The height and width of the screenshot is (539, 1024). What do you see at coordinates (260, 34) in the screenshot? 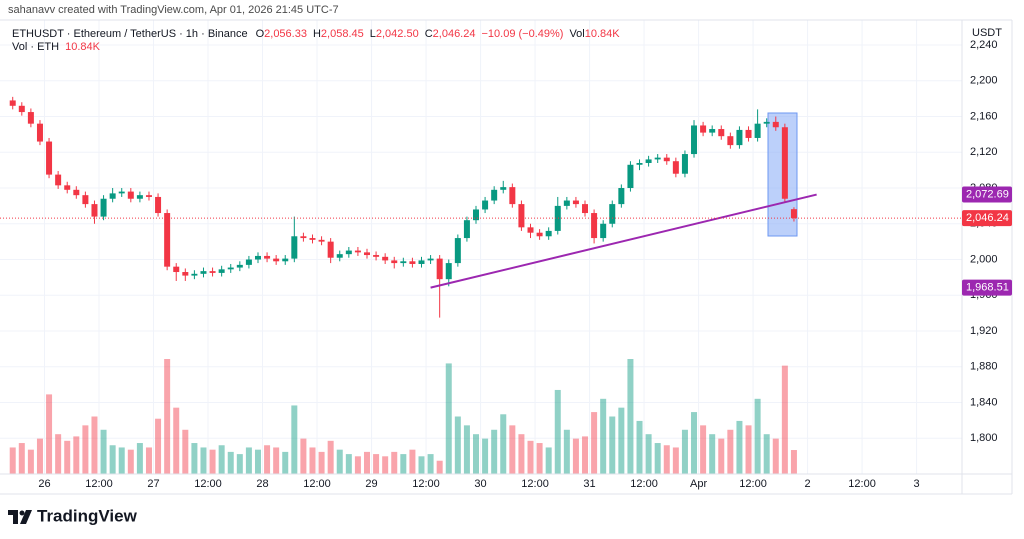
I see `legend-key: O` at bounding box center [260, 34].